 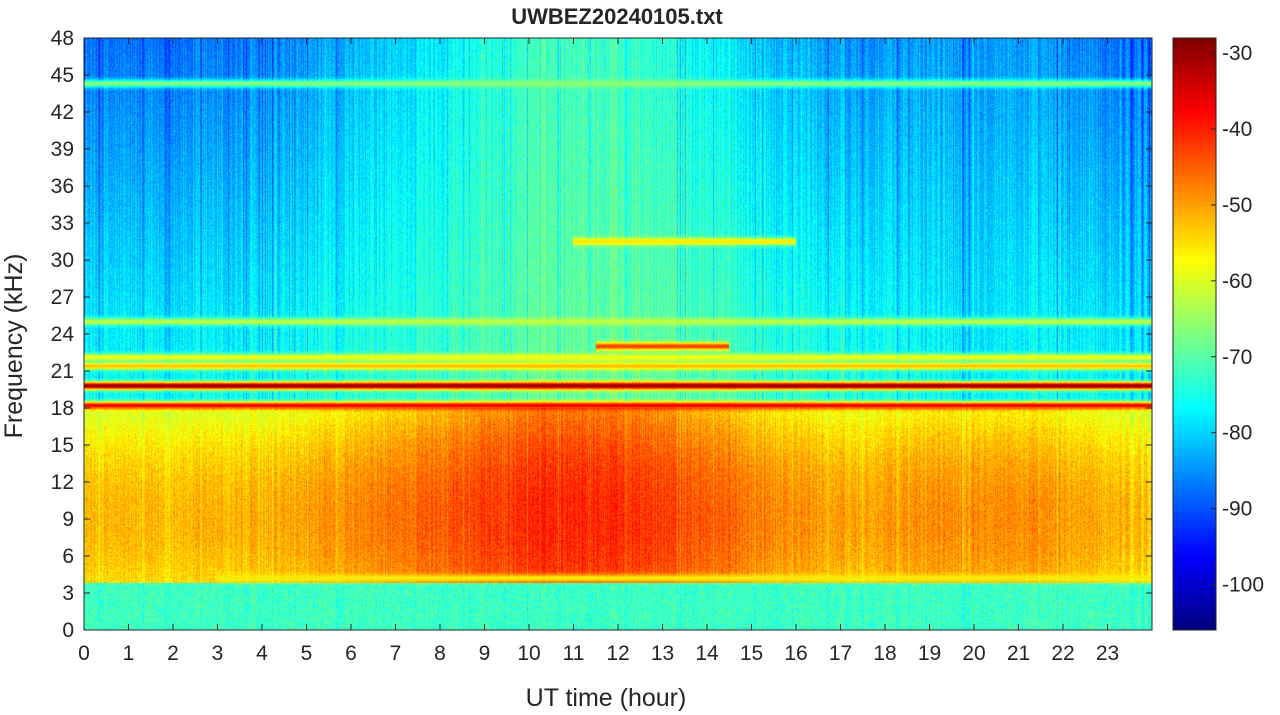 I want to click on colorbar-frame, so click(x=1194, y=334).